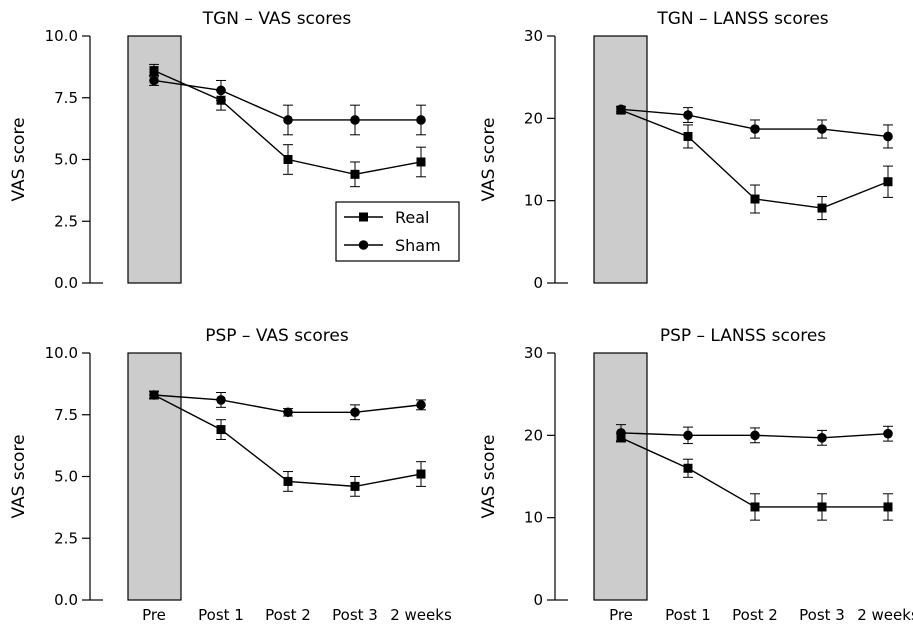 The width and height of the screenshot is (913, 626). I want to click on chart-title: TGN – VAS scores, so click(277, 19).